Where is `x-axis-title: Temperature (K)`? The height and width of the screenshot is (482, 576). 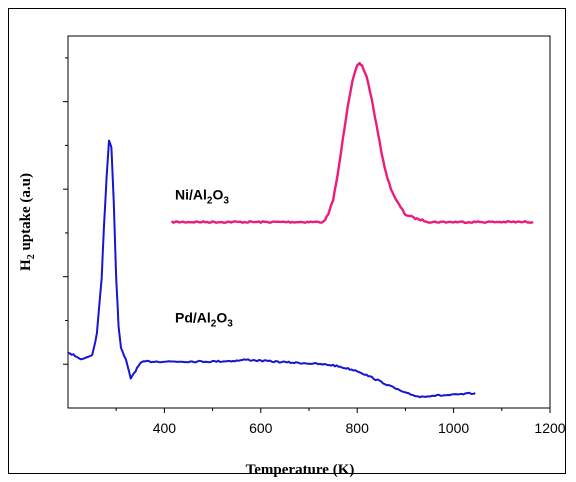
x-axis-title: Temperature (K) is located at coordinates (300, 470).